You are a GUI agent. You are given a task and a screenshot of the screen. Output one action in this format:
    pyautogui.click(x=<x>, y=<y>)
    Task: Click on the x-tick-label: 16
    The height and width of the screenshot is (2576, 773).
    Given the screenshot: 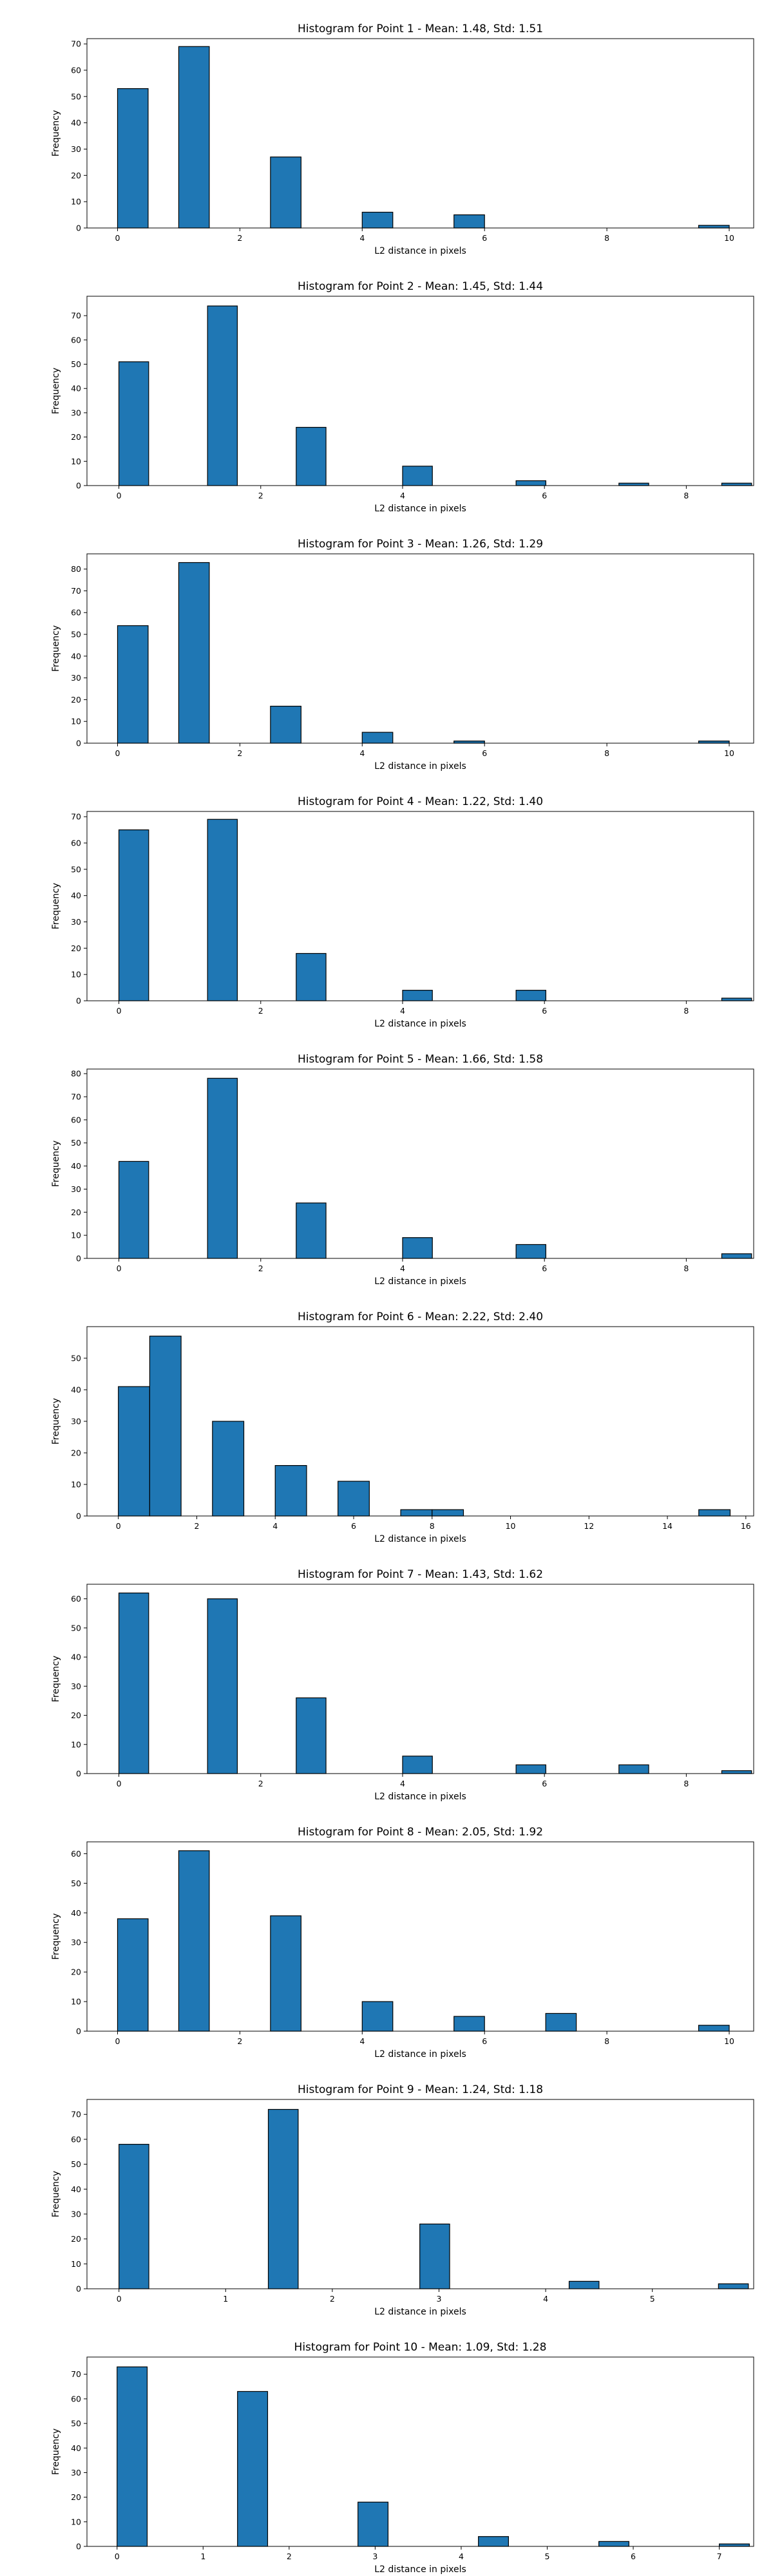 What is the action you would take?
    pyautogui.click(x=746, y=1526)
    